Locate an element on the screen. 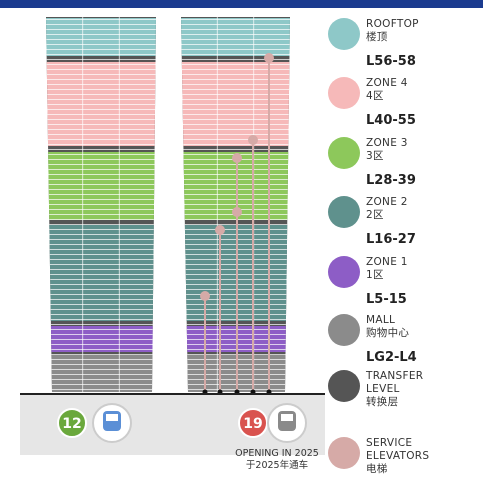  line-number: 12 is located at coordinates (71, 424).